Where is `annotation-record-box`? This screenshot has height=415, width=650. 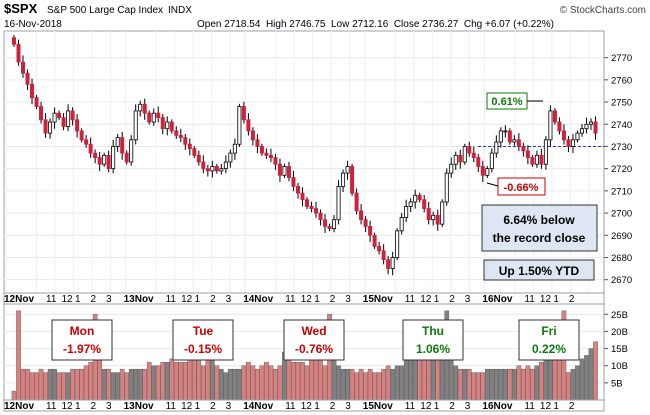
annotation-record-box is located at coordinates (539, 228).